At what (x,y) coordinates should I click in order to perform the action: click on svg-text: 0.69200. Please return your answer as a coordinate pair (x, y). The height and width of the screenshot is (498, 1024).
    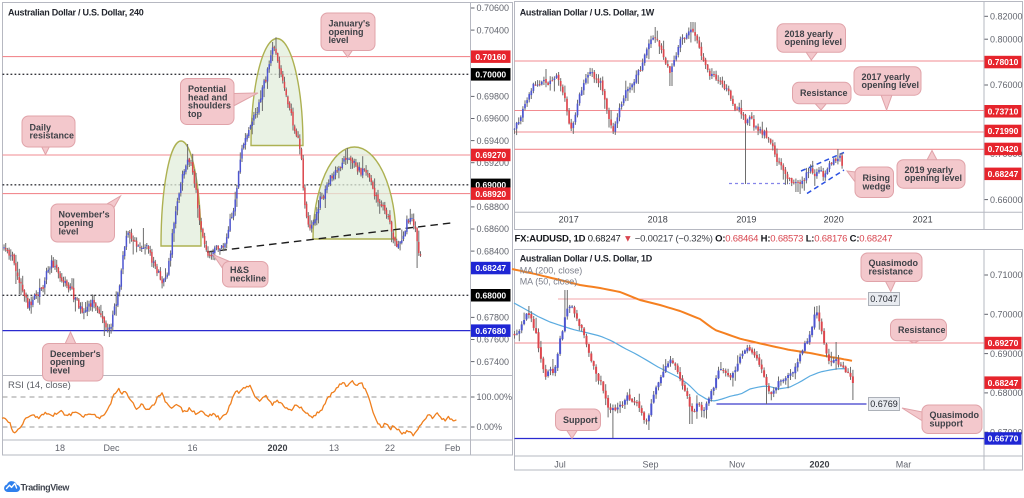
    Looking at the image, I should click on (493, 163).